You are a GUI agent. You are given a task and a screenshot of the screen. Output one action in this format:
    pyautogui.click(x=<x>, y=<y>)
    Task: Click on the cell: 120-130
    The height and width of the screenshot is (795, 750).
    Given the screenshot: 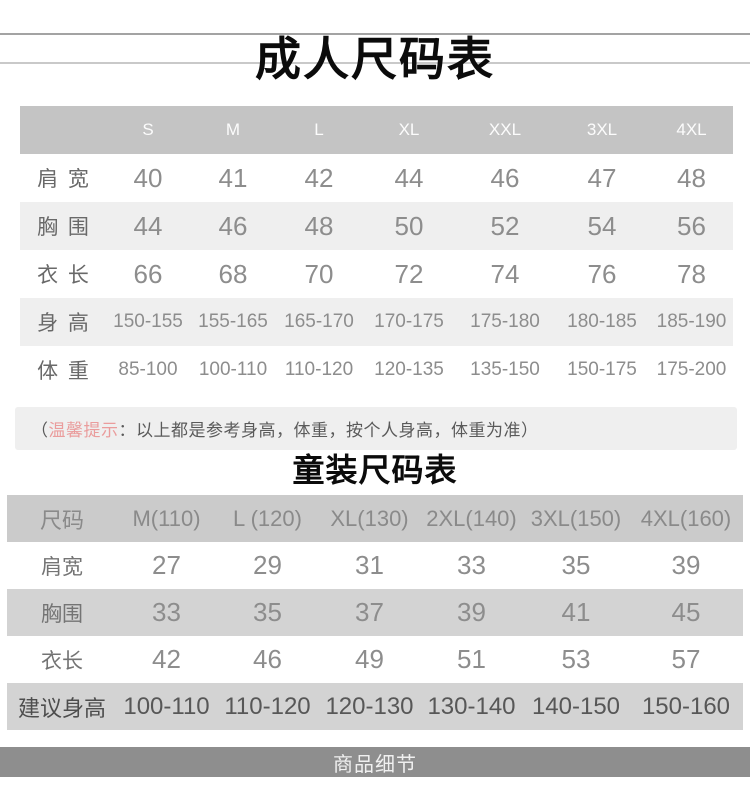 What is the action you would take?
    pyautogui.click(x=369, y=706)
    